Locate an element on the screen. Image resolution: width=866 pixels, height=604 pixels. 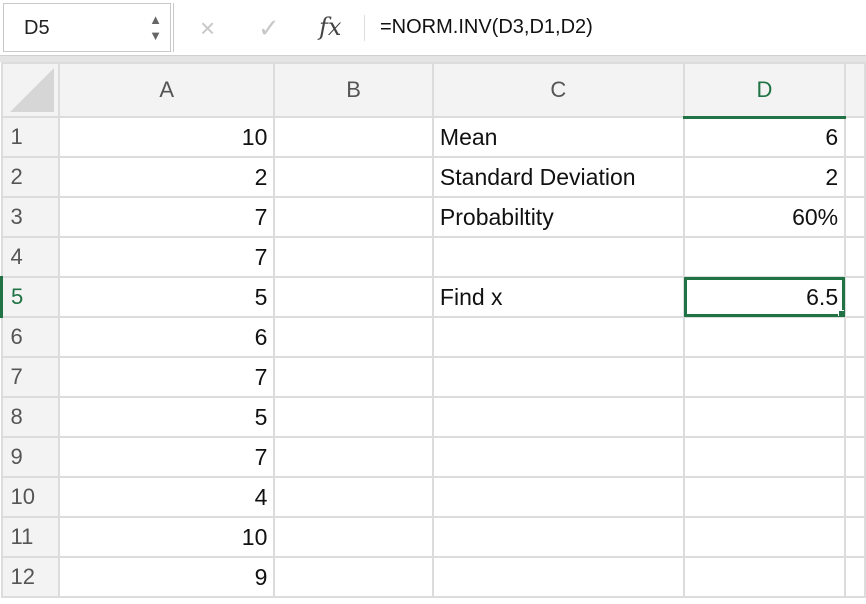
name-box-value: D5 is located at coordinates (37, 28).